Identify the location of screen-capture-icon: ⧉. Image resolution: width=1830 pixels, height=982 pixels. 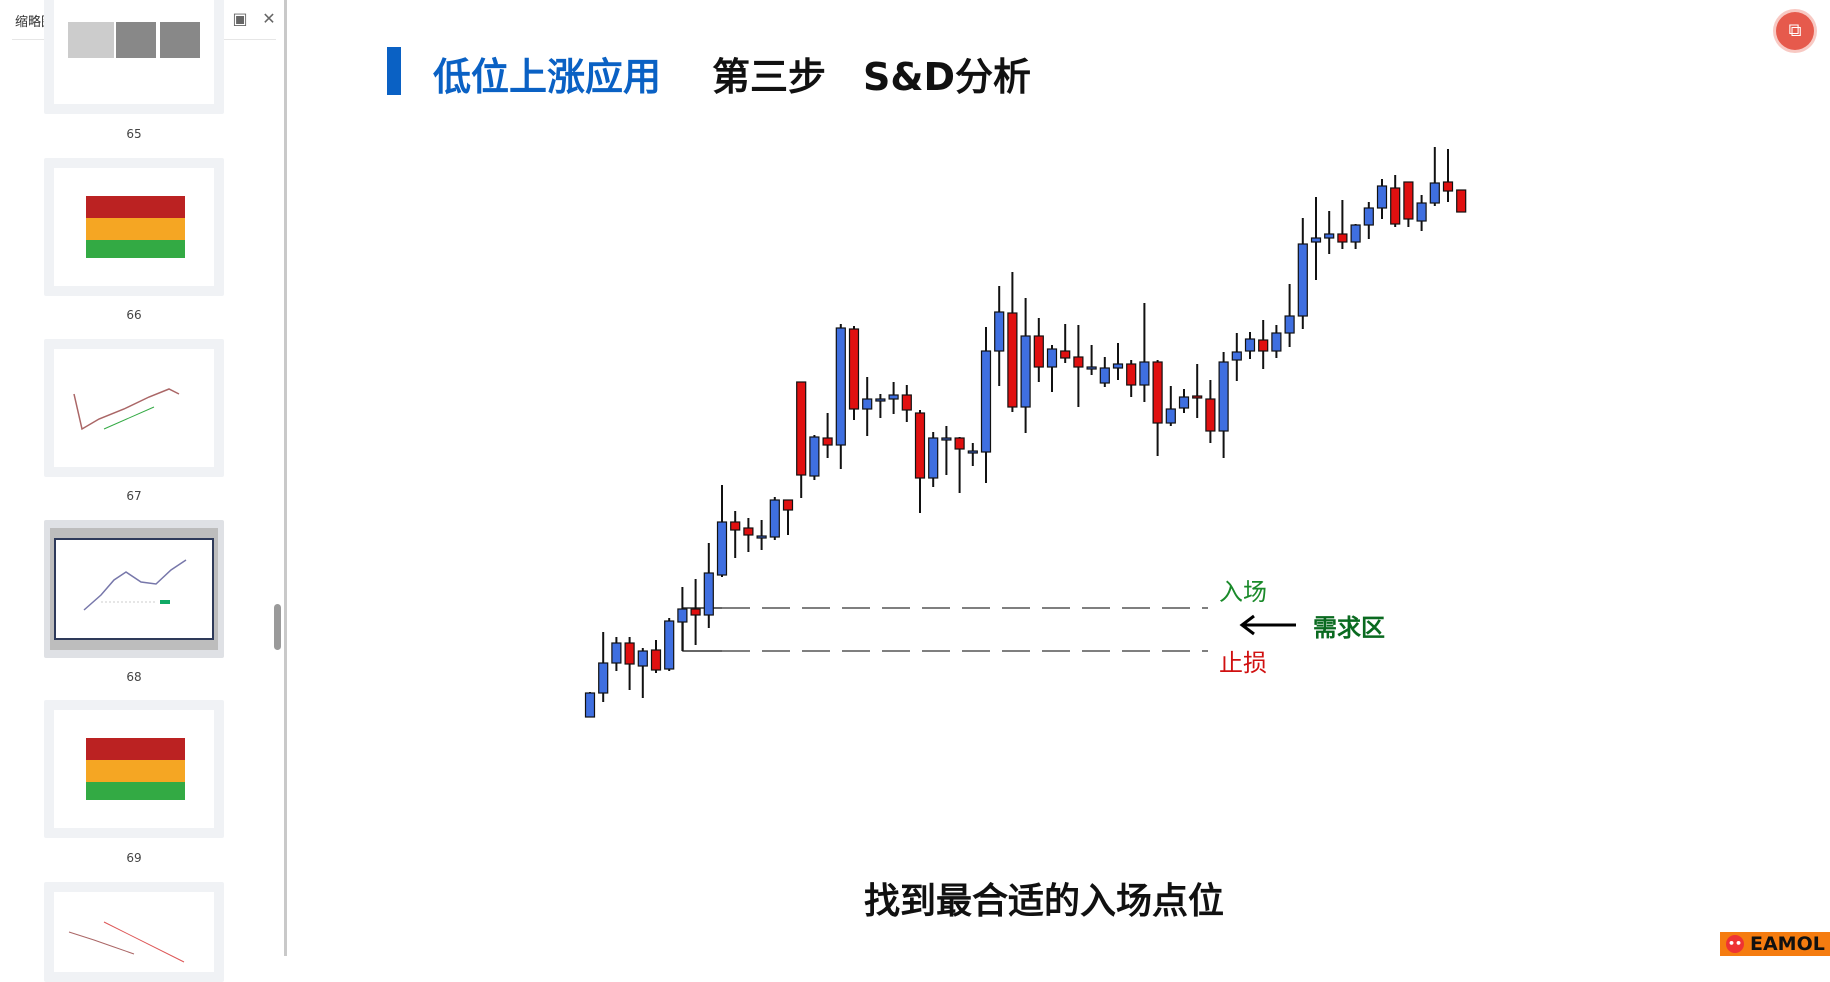
(1795, 31).